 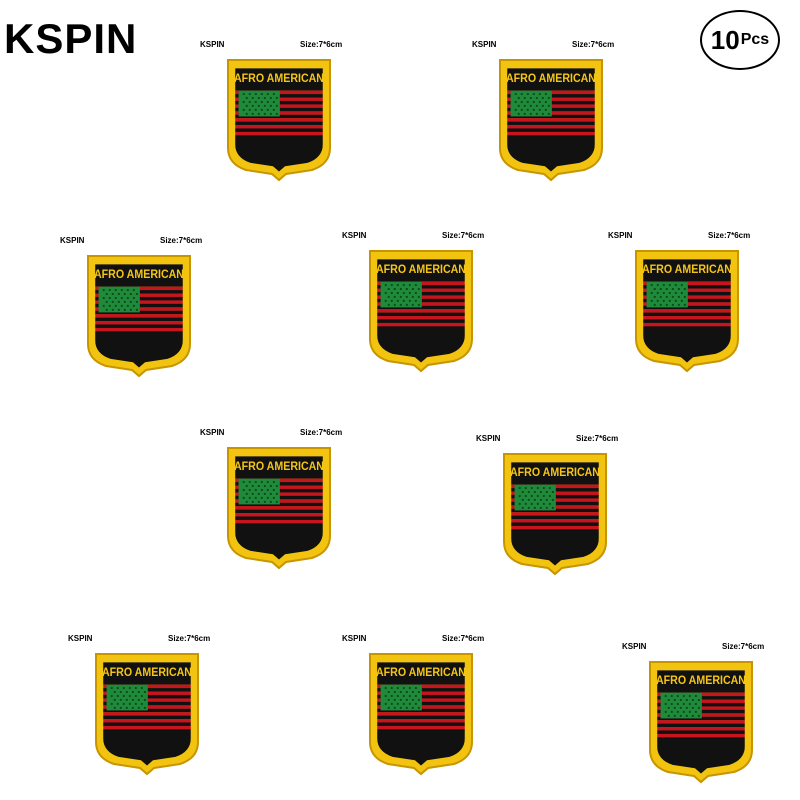 What do you see at coordinates (71, 38) in the screenshot?
I see `brand-logo: KSPIN` at bounding box center [71, 38].